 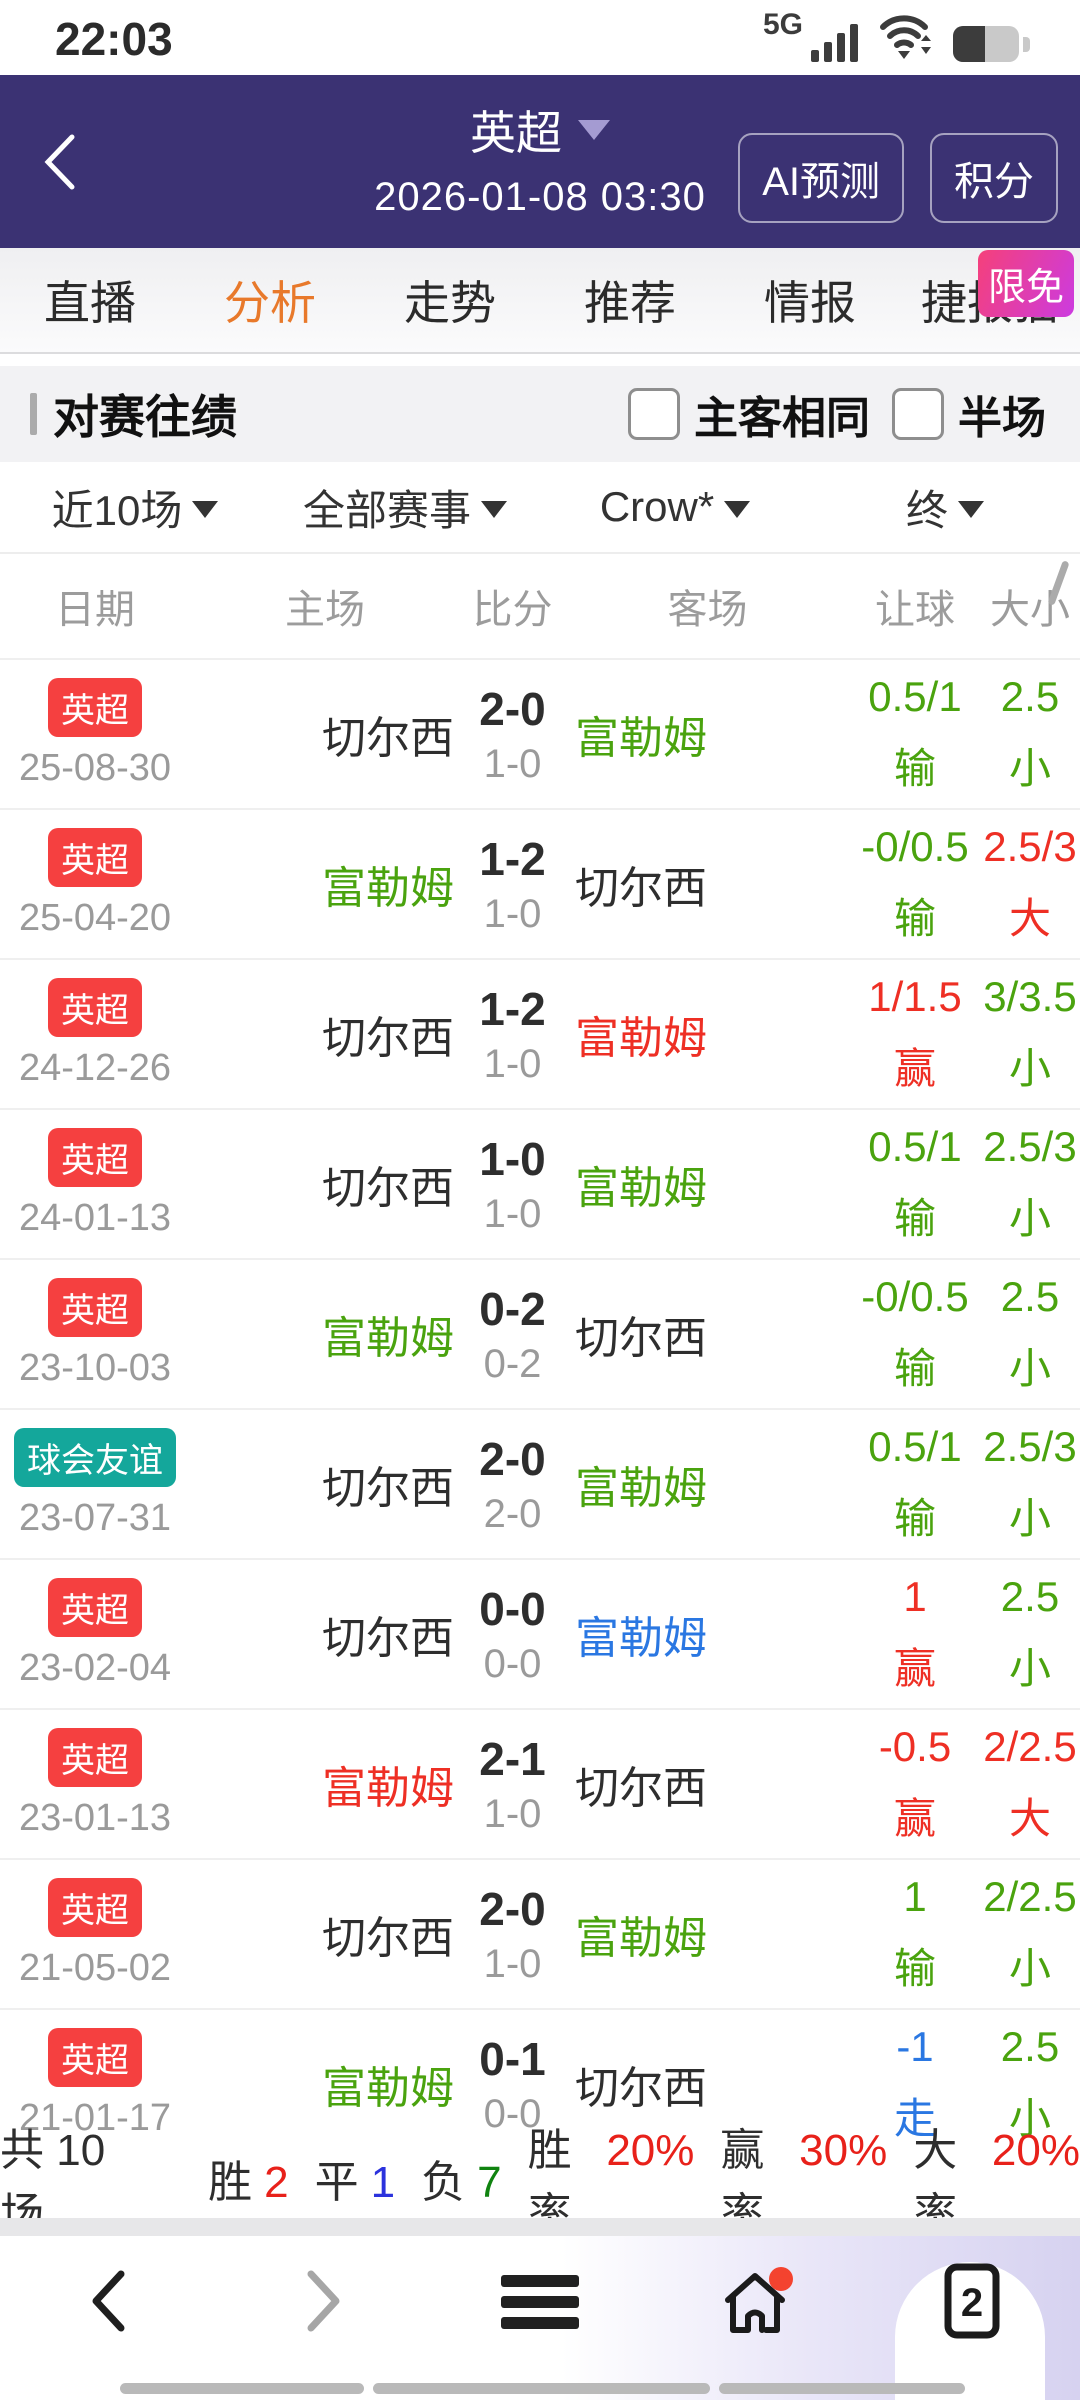 What do you see at coordinates (117, 510) in the screenshot?
I see `filter-label: 近10场` at bounding box center [117, 510].